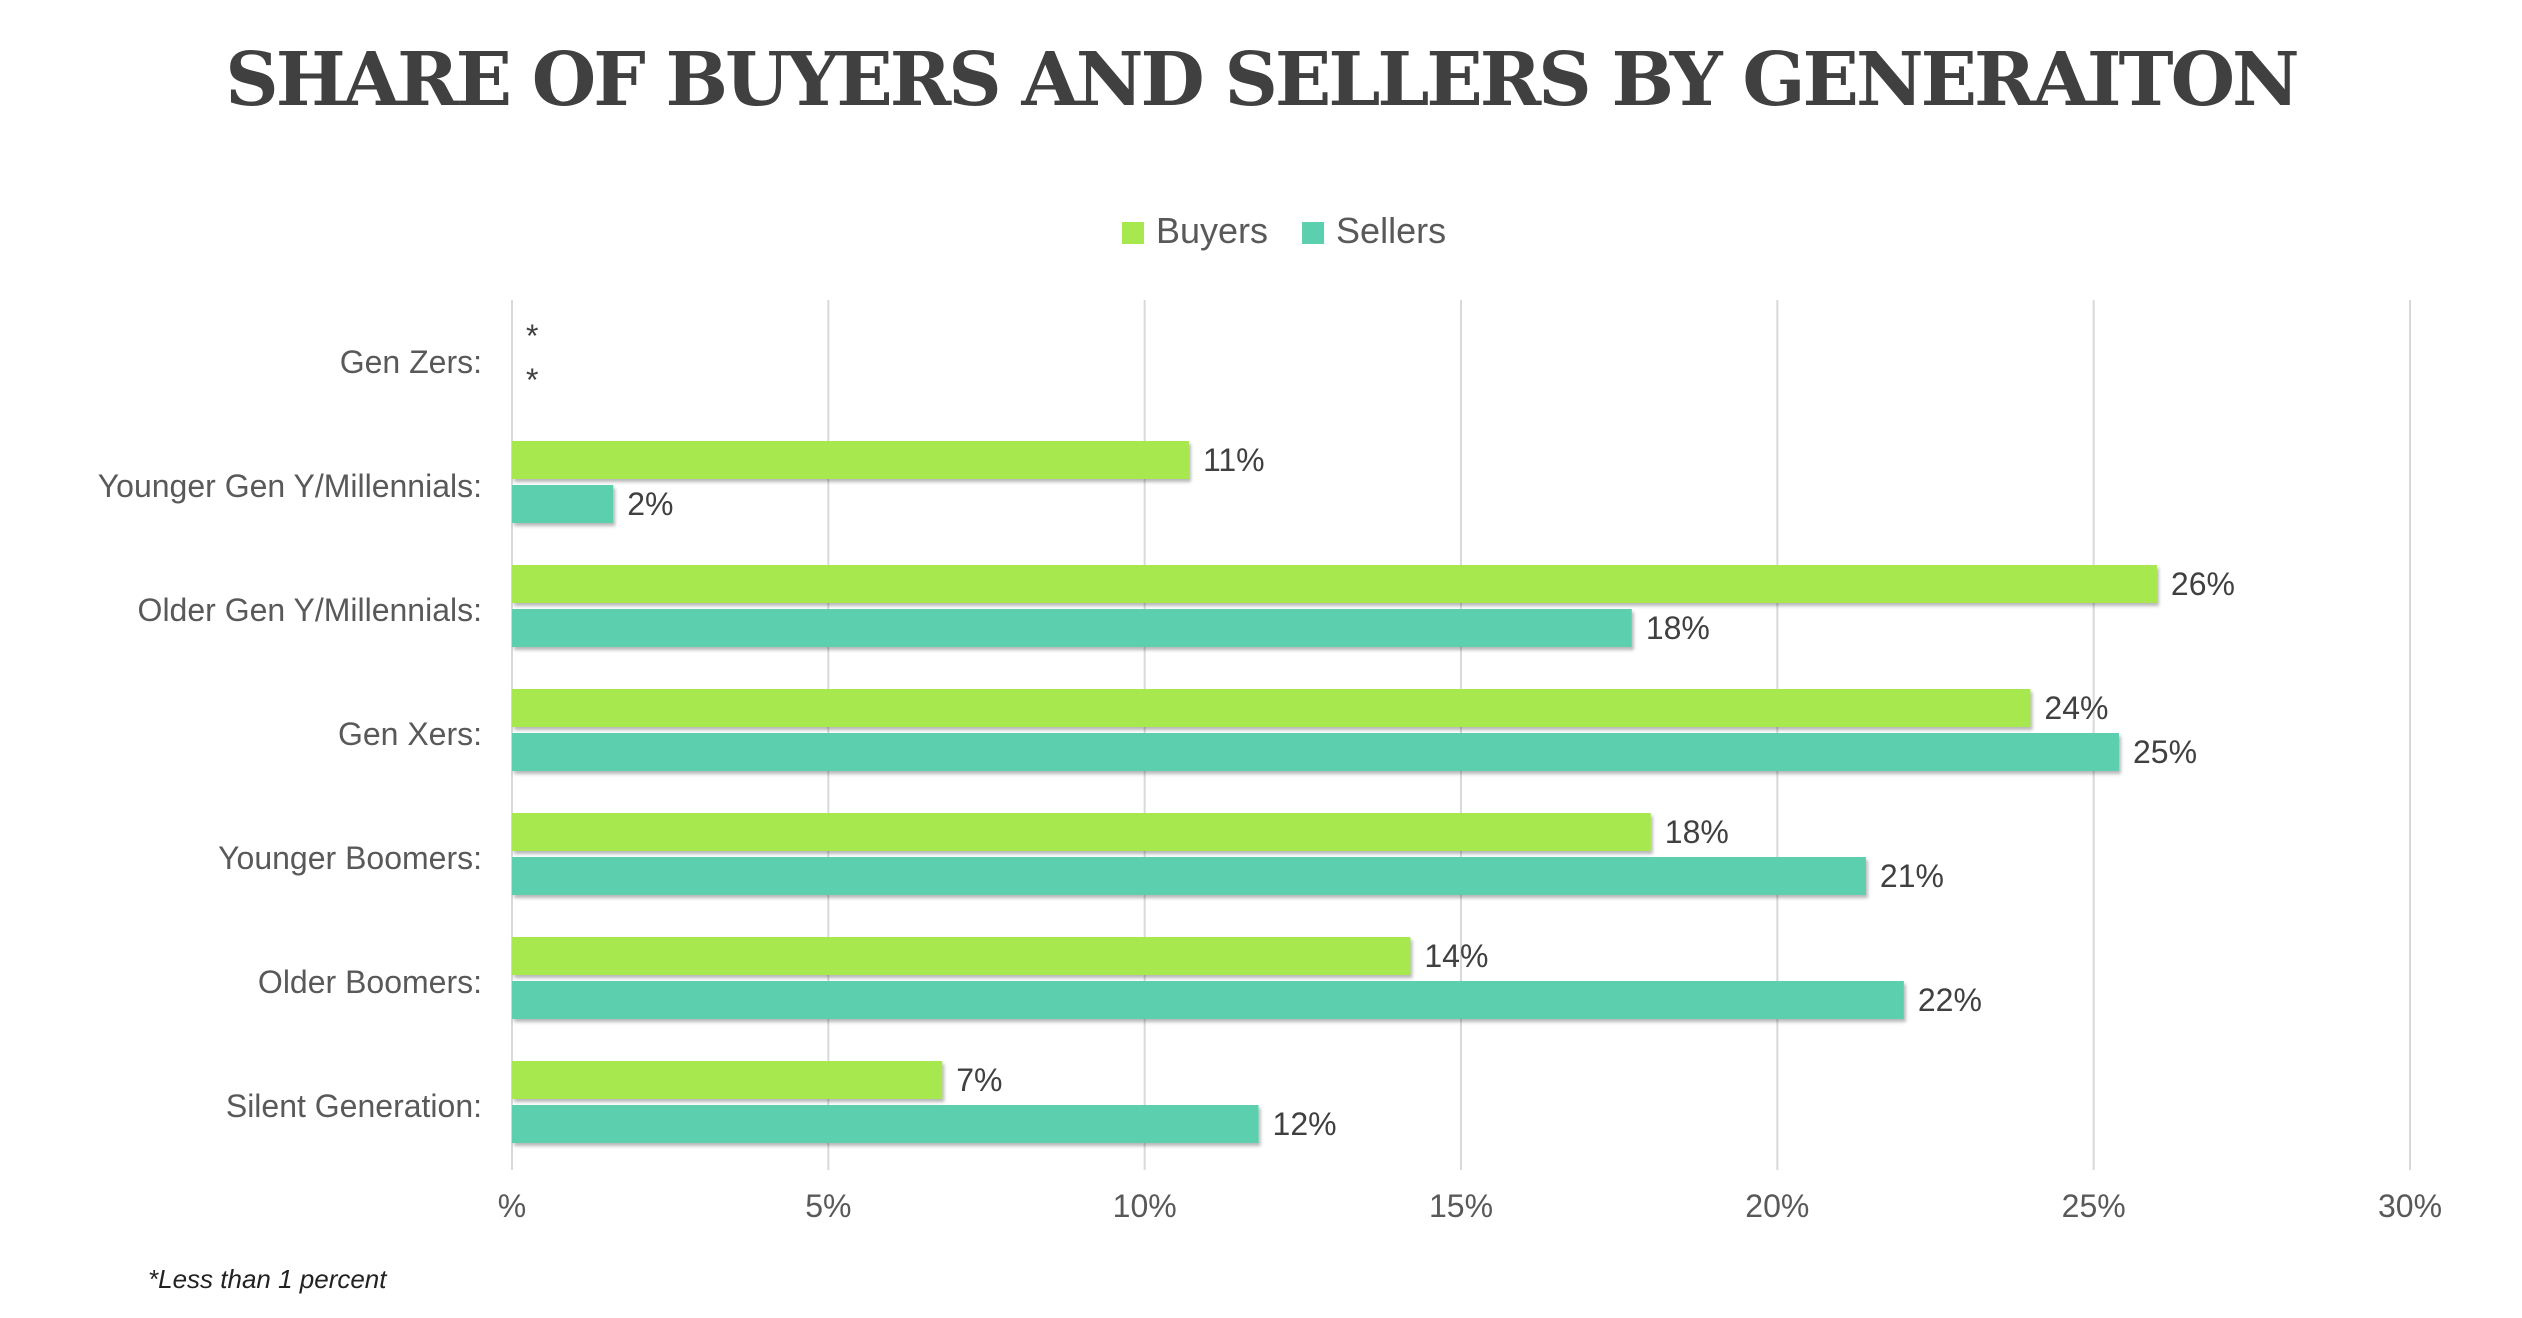  I want to click on x-tick-label: 20%, so click(1777, 1206).